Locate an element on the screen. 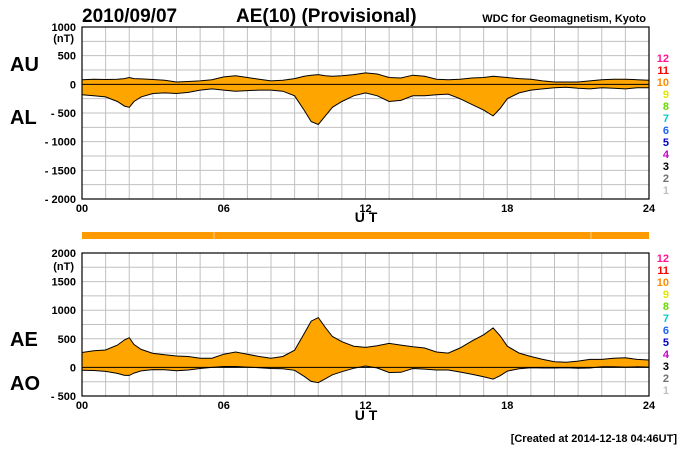 This screenshot has height=450, width=700. index-envelope-area is located at coordinates (365, 98).